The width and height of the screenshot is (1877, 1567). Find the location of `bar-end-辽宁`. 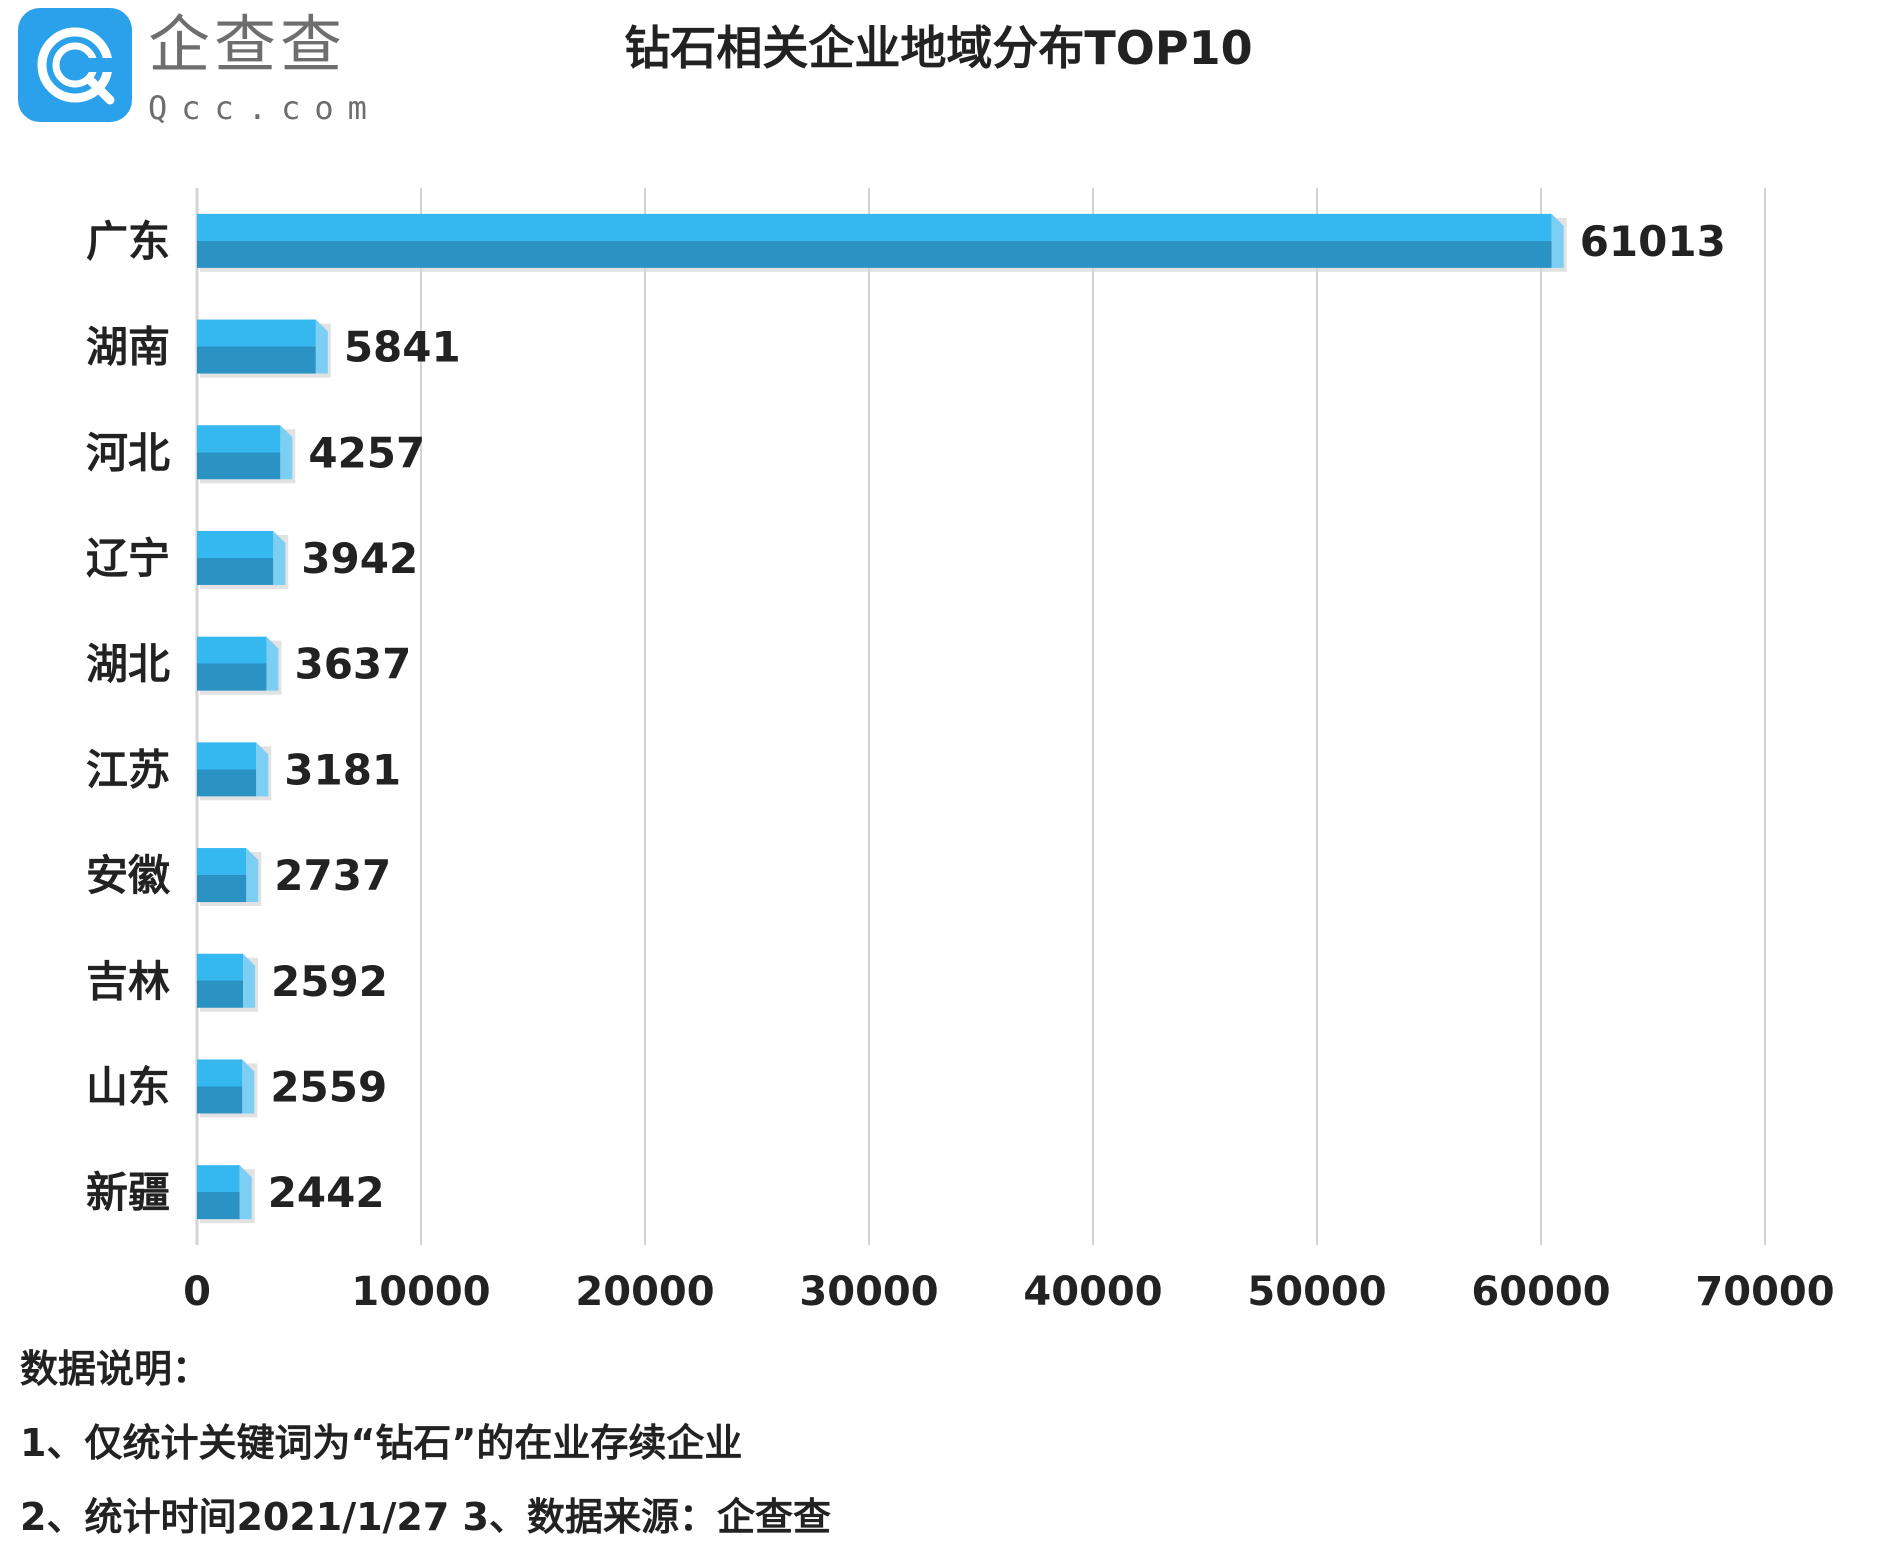

bar-end-辽宁 is located at coordinates (279, 557).